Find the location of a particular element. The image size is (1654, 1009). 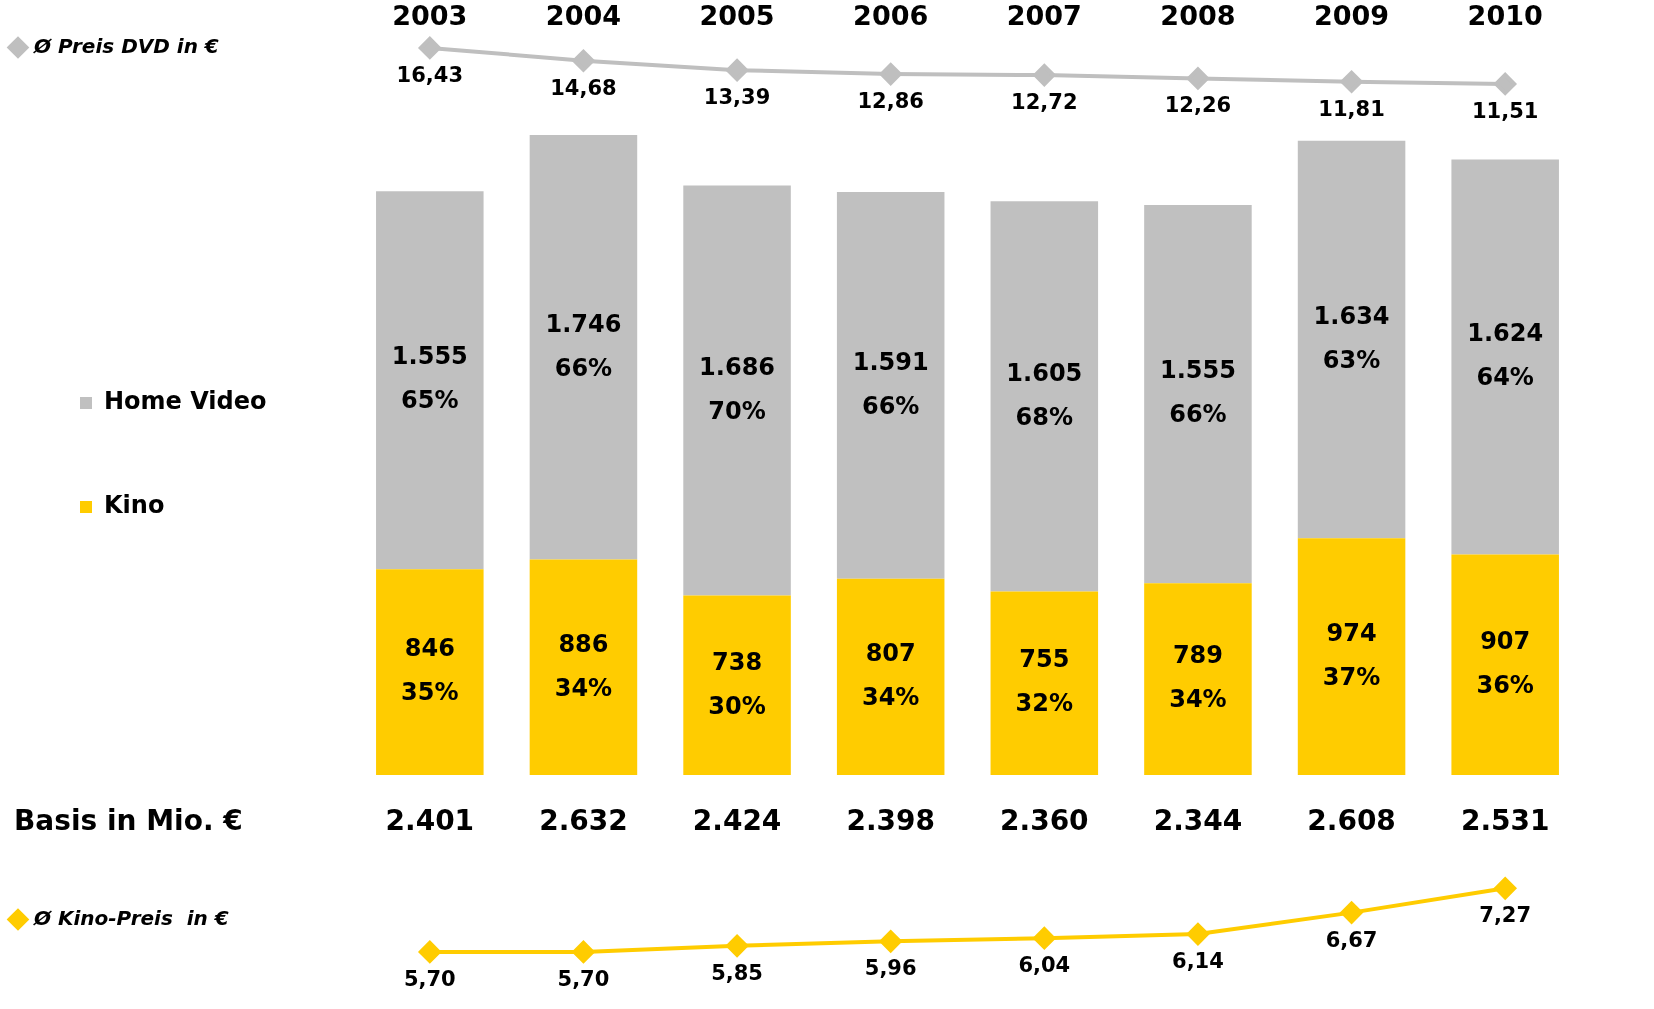

data-label: 7,27 is located at coordinates (1505, 915).